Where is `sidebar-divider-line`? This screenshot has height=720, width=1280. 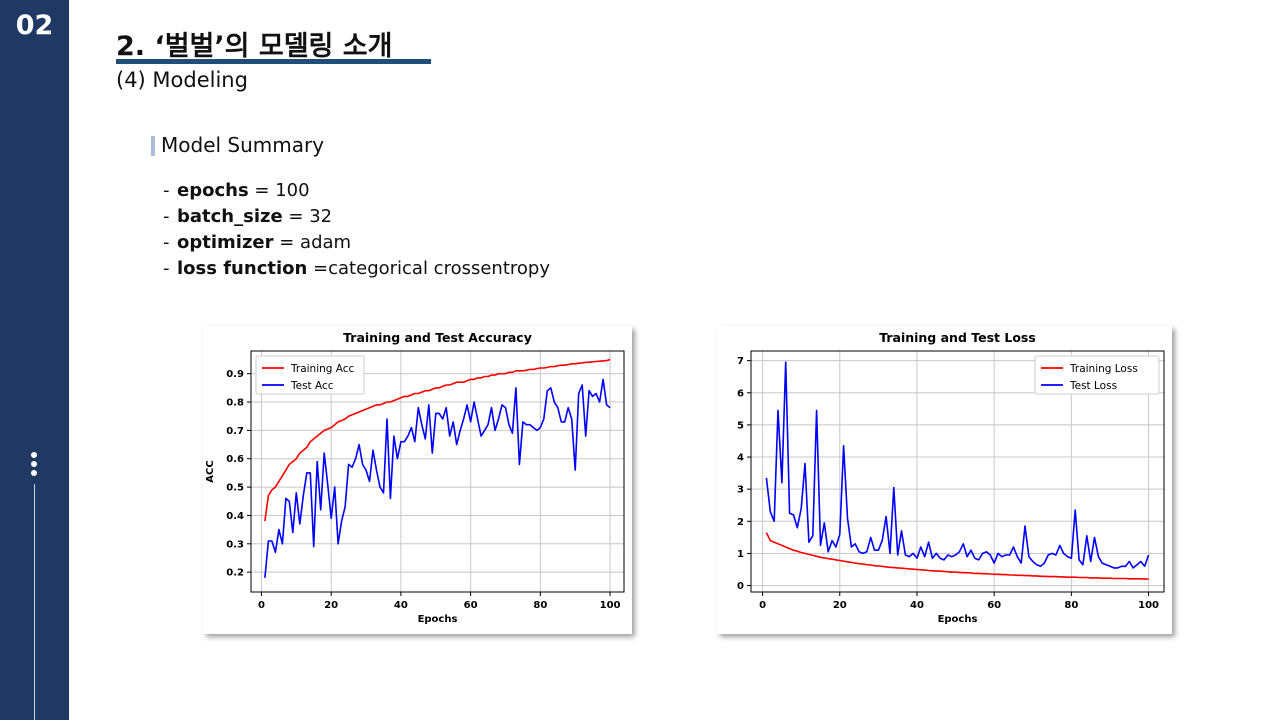 sidebar-divider-line is located at coordinates (34, 602).